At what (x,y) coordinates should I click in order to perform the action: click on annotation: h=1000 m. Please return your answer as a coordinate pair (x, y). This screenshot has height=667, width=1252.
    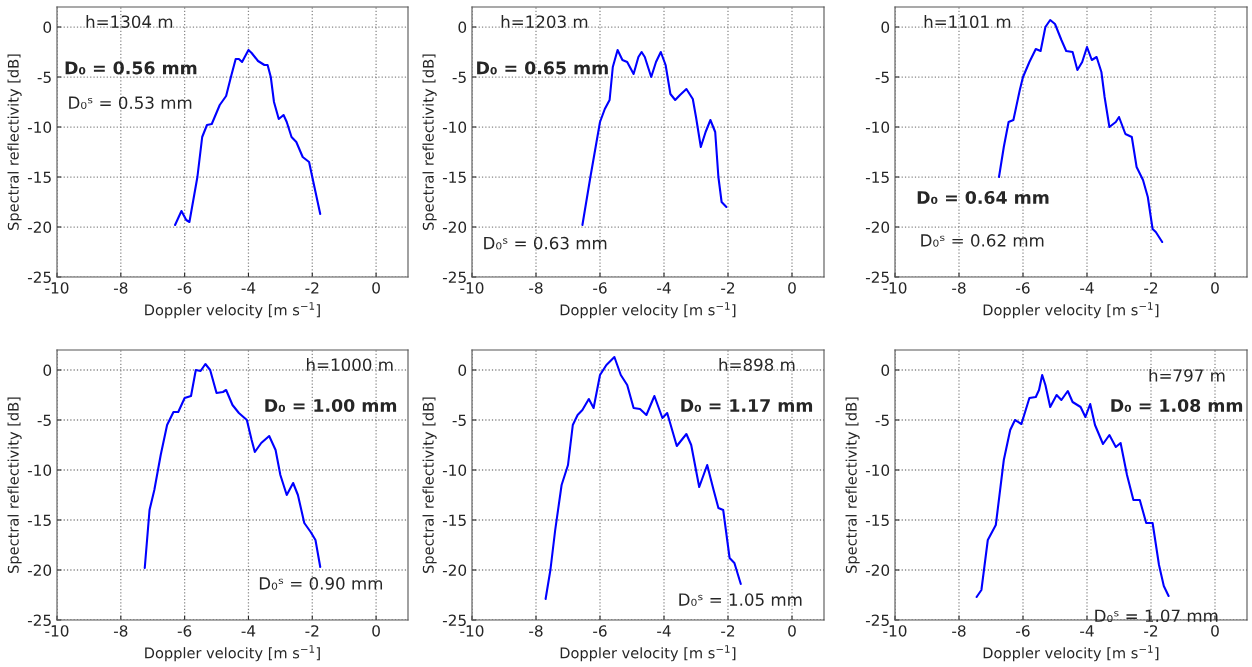
    Looking at the image, I should click on (350, 364).